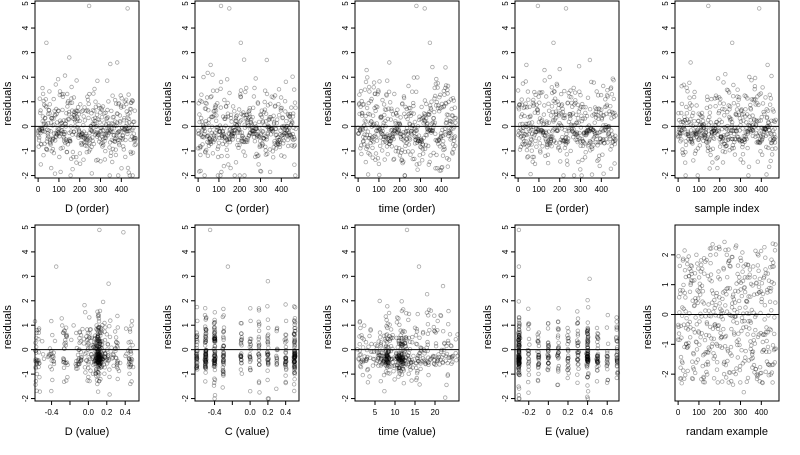  Describe the element at coordinates (407, 209) in the screenshot. I see `x-axis-label: time (order)` at that location.